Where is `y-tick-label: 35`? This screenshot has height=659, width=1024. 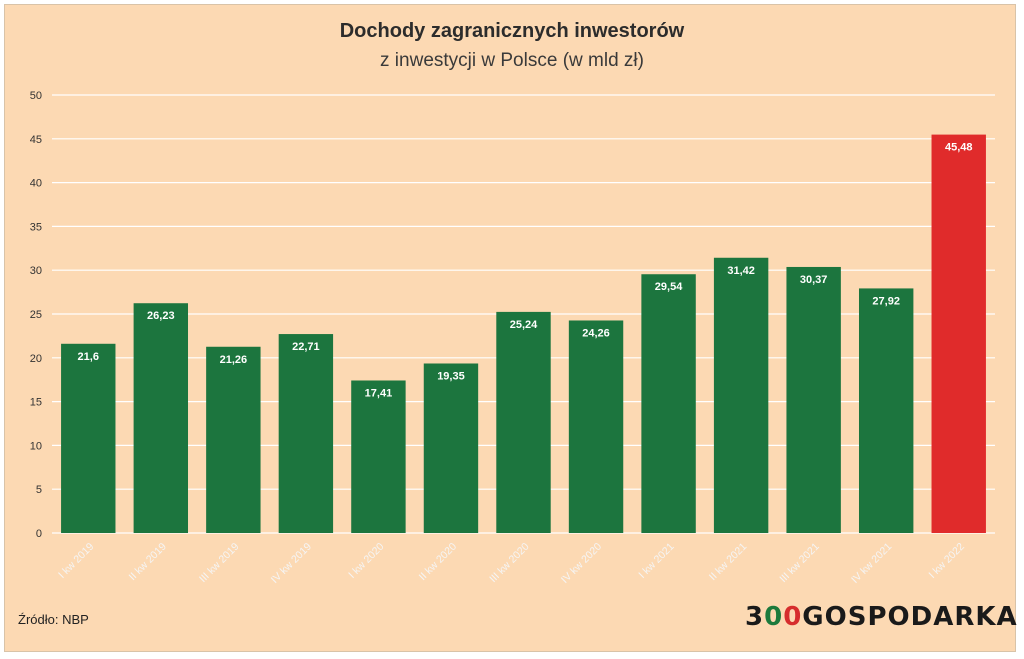
y-tick-label: 35 is located at coordinates (36, 227).